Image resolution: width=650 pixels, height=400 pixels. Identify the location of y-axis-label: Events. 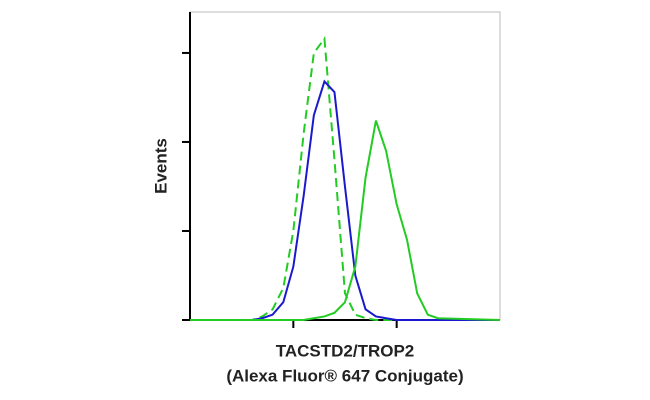
(160, 166).